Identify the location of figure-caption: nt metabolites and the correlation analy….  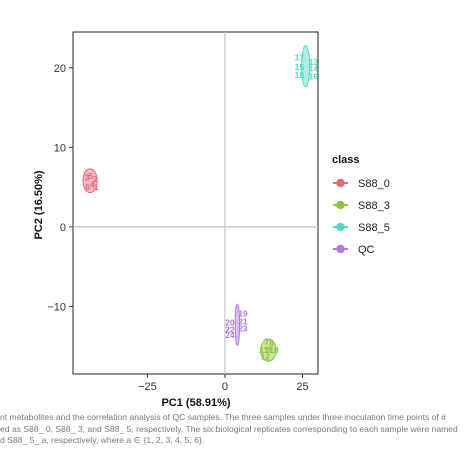
(237, 443).